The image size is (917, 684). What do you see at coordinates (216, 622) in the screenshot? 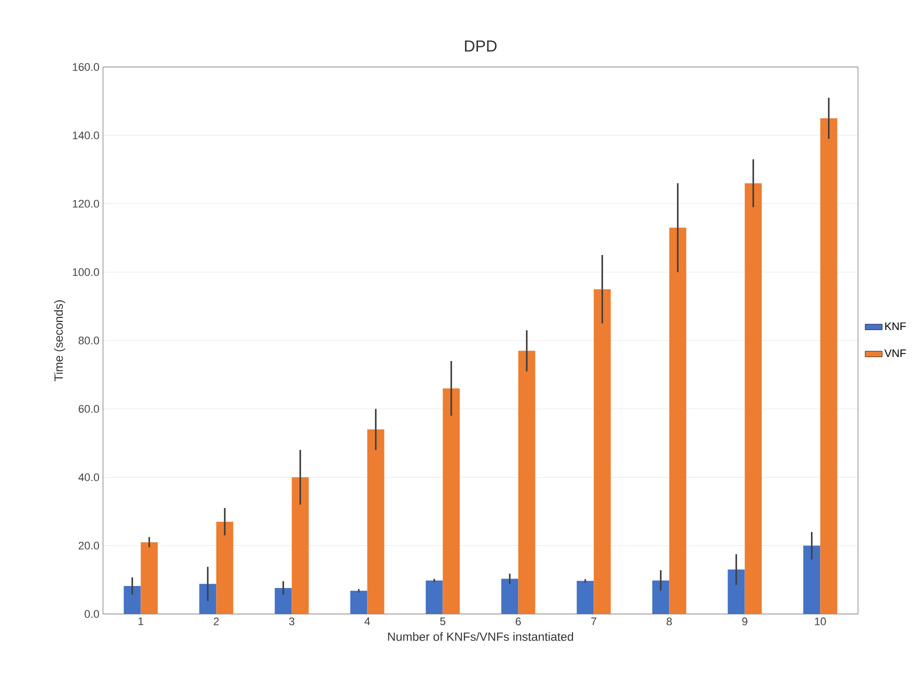
I see `x-tick-label: 2` at bounding box center [216, 622].